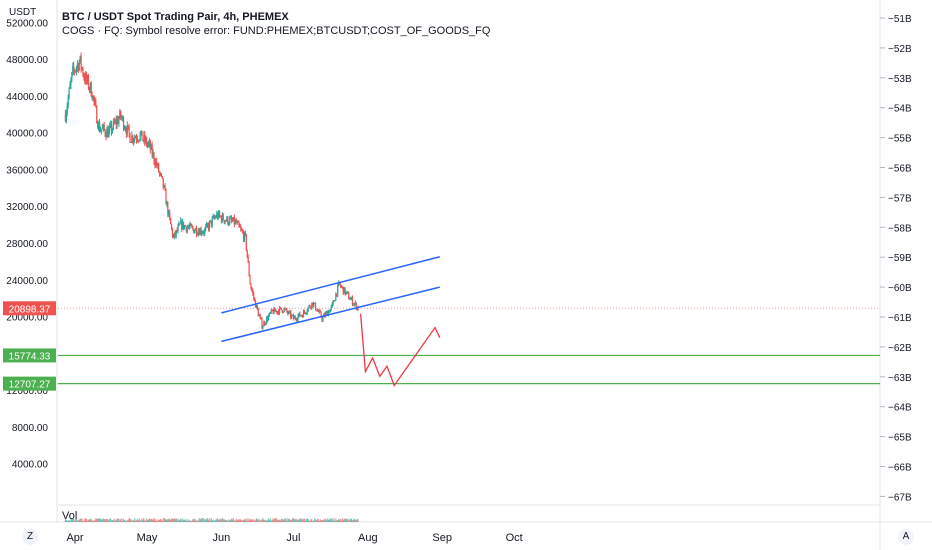  I want to click on left-axis-tick: 24000.00, so click(27, 281).